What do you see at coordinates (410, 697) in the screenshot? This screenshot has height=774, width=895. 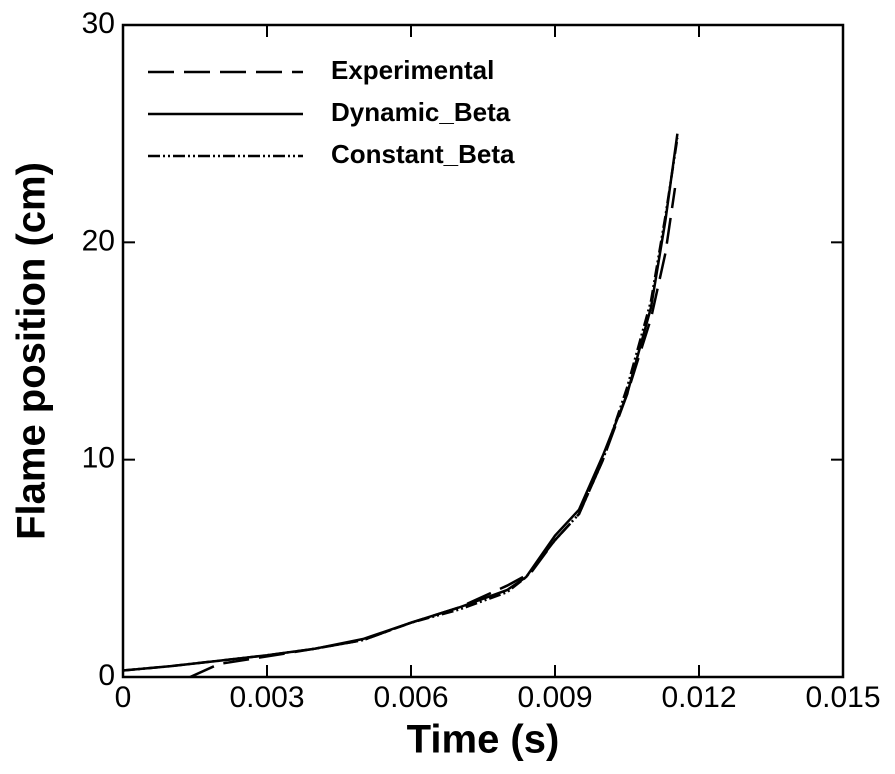 I see `x-tick-label: 0.006` at bounding box center [410, 697].